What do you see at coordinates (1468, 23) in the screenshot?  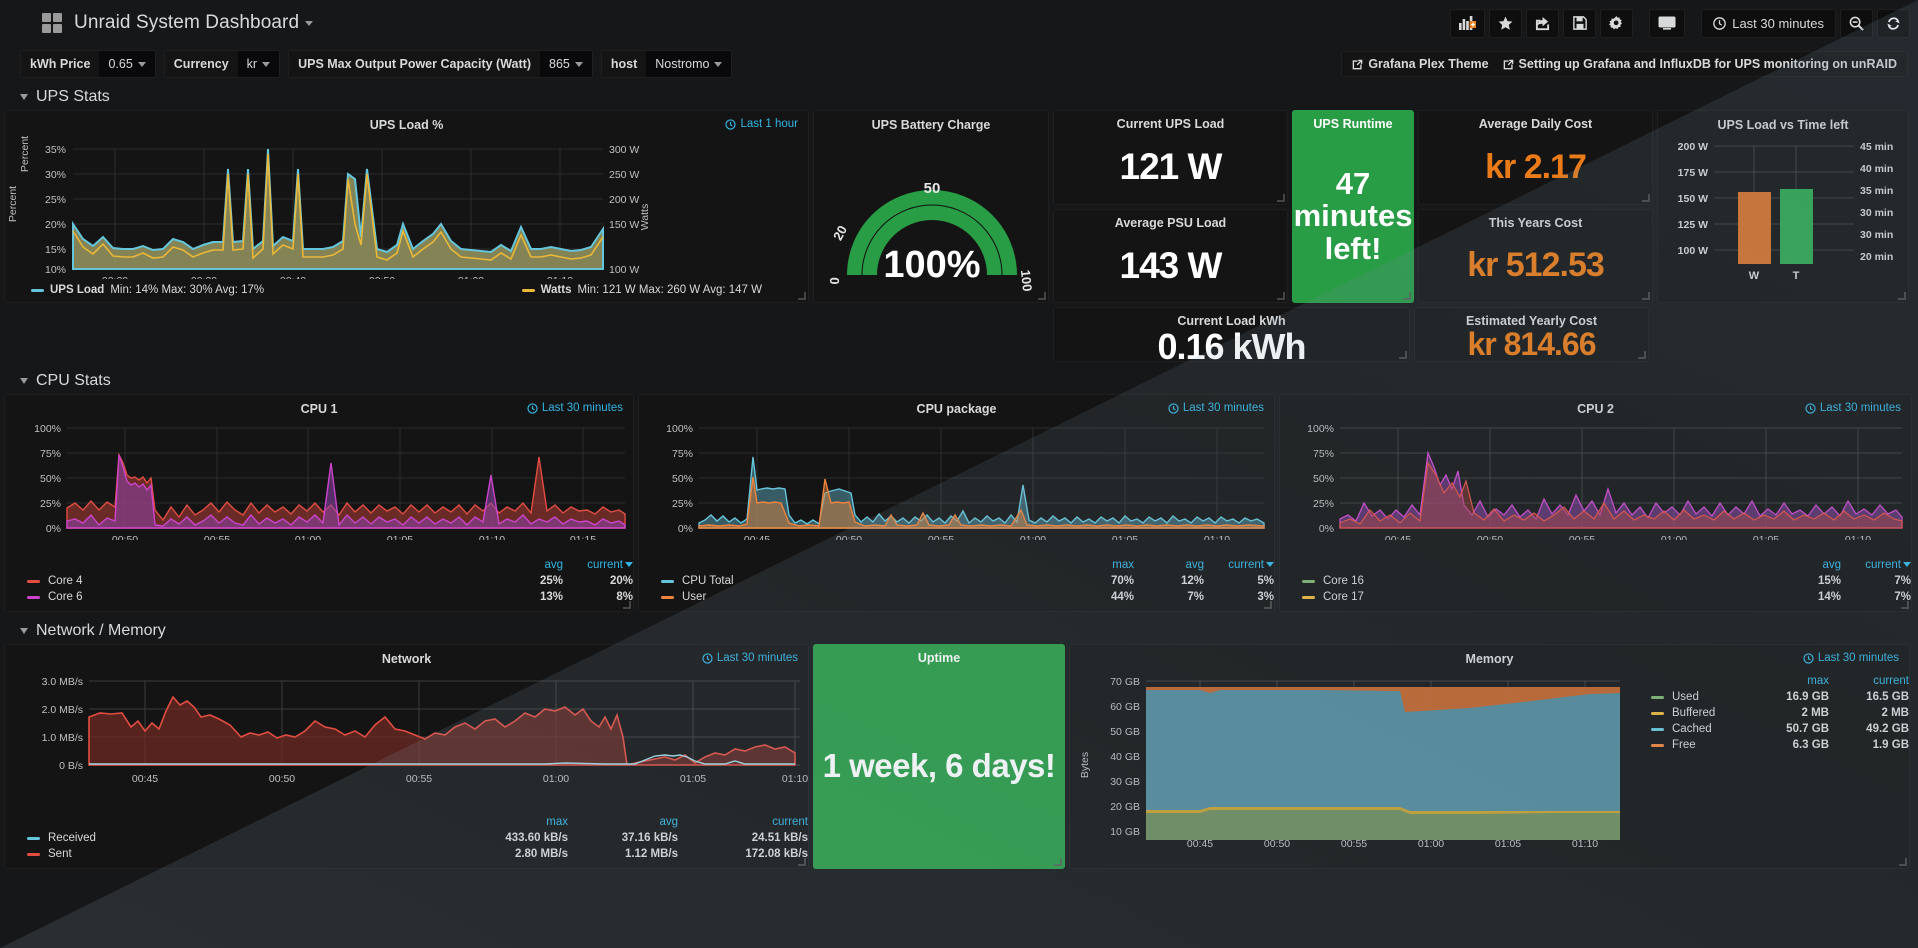 I see `add-panel-button` at bounding box center [1468, 23].